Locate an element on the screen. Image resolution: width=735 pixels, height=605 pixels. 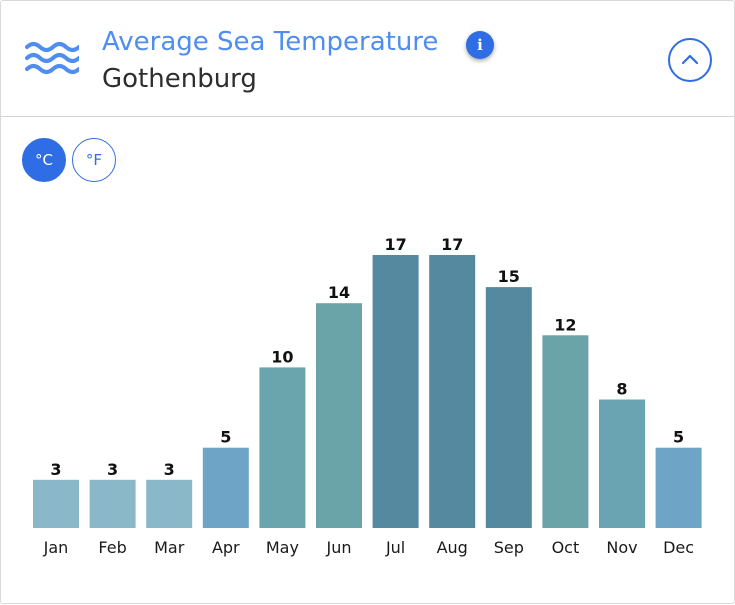
tick-label-dec: Dec is located at coordinates (678, 547).